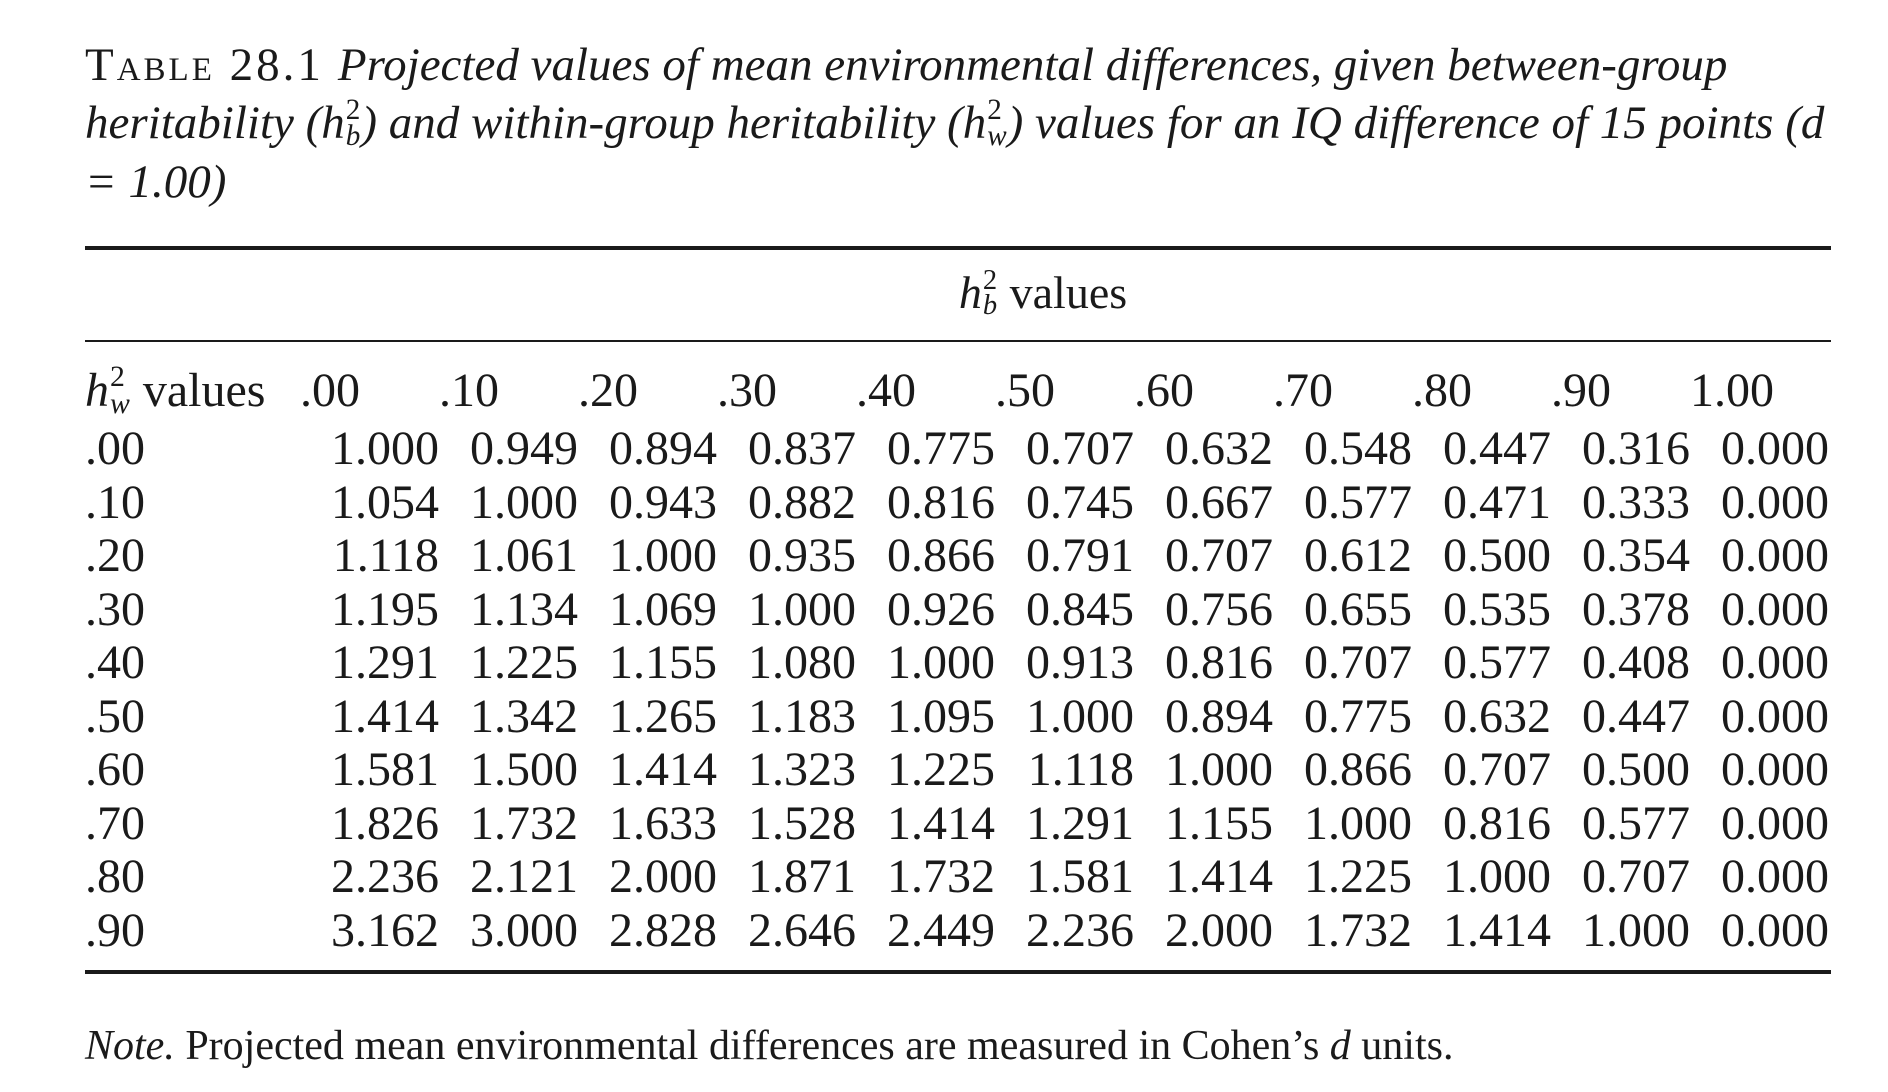 The image size is (1888, 1092). Describe the element at coordinates (802, 769) in the screenshot. I see `table-cell: 1.323` at that location.